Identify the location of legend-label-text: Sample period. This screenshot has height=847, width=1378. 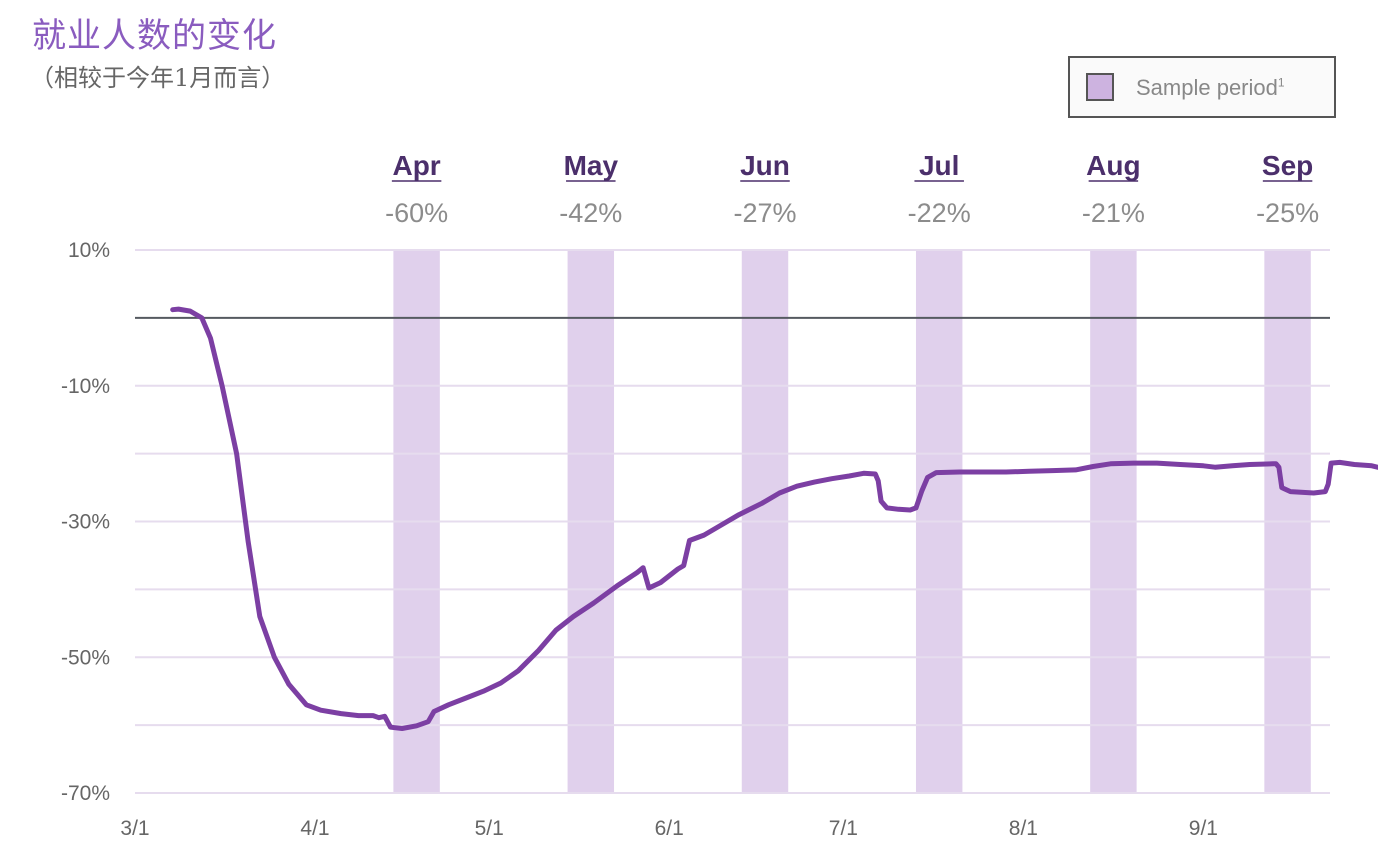
(1207, 87).